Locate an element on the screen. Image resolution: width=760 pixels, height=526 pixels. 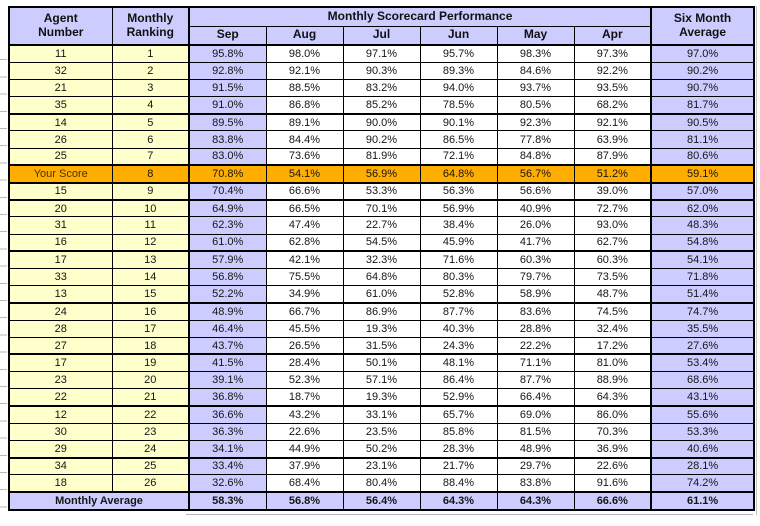
score-cell: 73.5% is located at coordinates (612, 277).